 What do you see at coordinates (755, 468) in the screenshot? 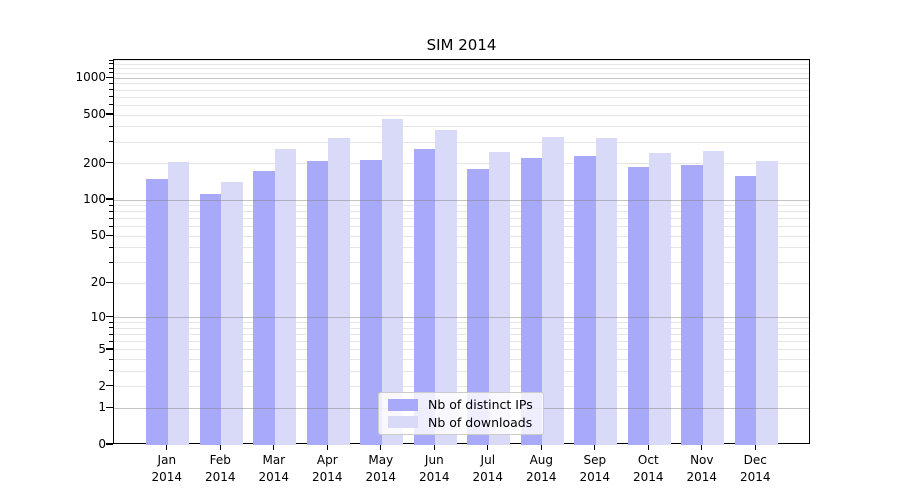
I see `x-tick-label-dec: Dec 2014` at bounding box center [755, 468].